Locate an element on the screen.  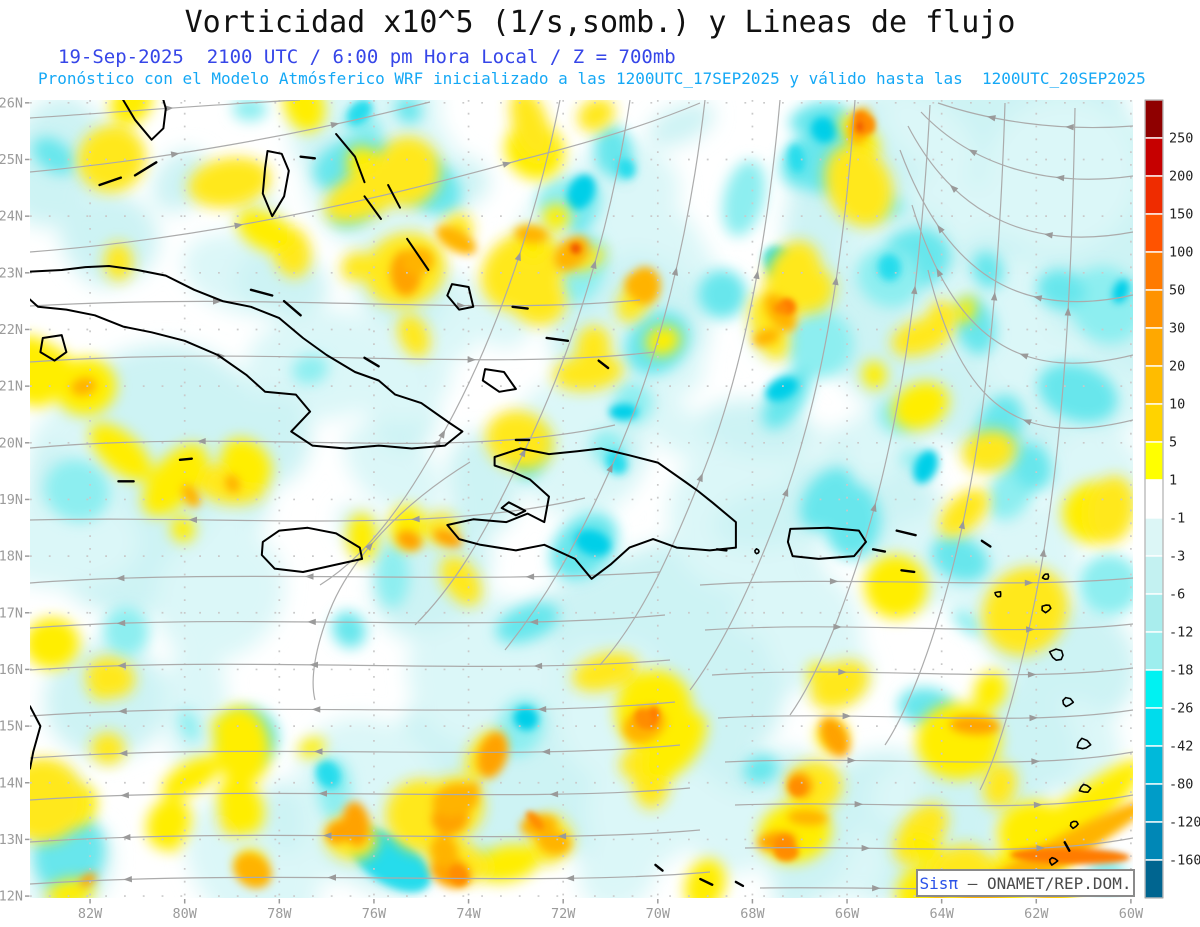
coast-puerto-rico is located at coordinates (826, 543).